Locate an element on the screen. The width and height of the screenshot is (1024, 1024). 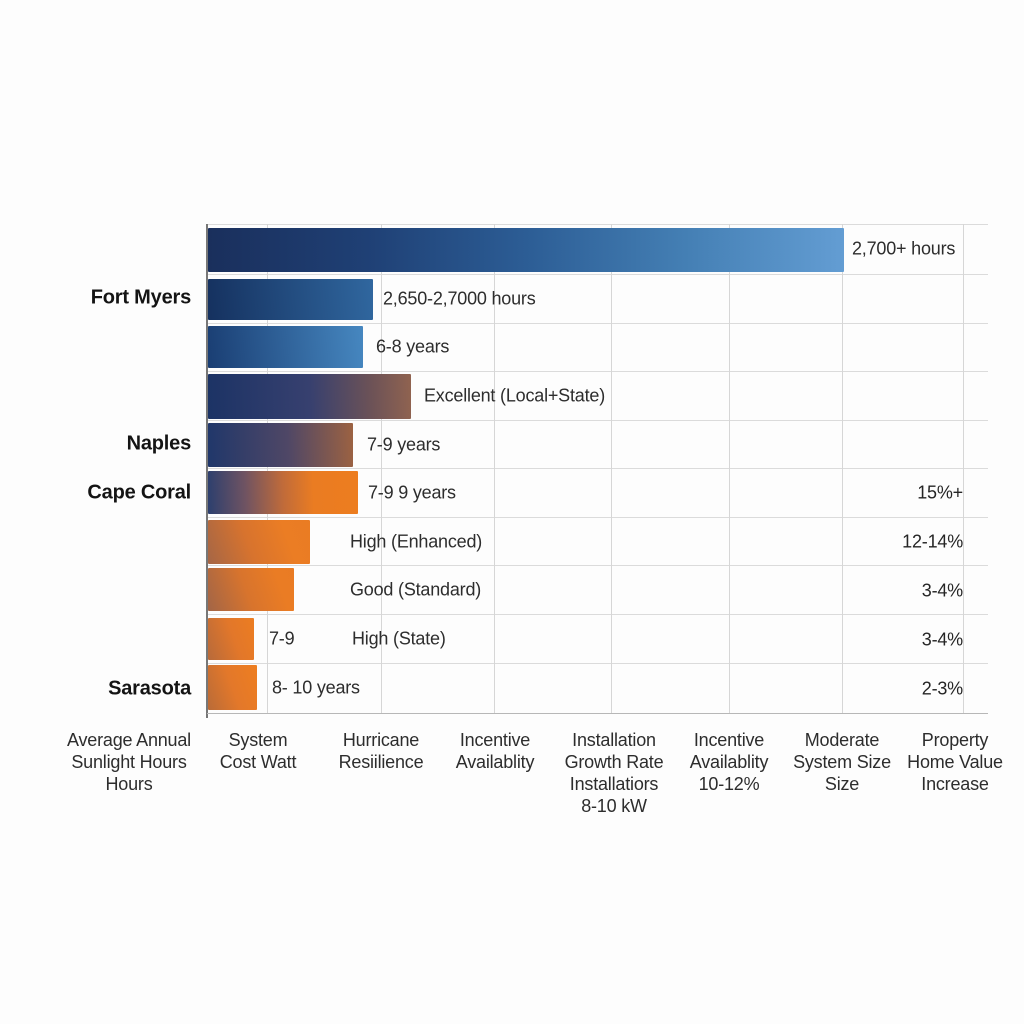
bar-value-label: 2,650-2,7000 hours is located at coordinates (459, 298).